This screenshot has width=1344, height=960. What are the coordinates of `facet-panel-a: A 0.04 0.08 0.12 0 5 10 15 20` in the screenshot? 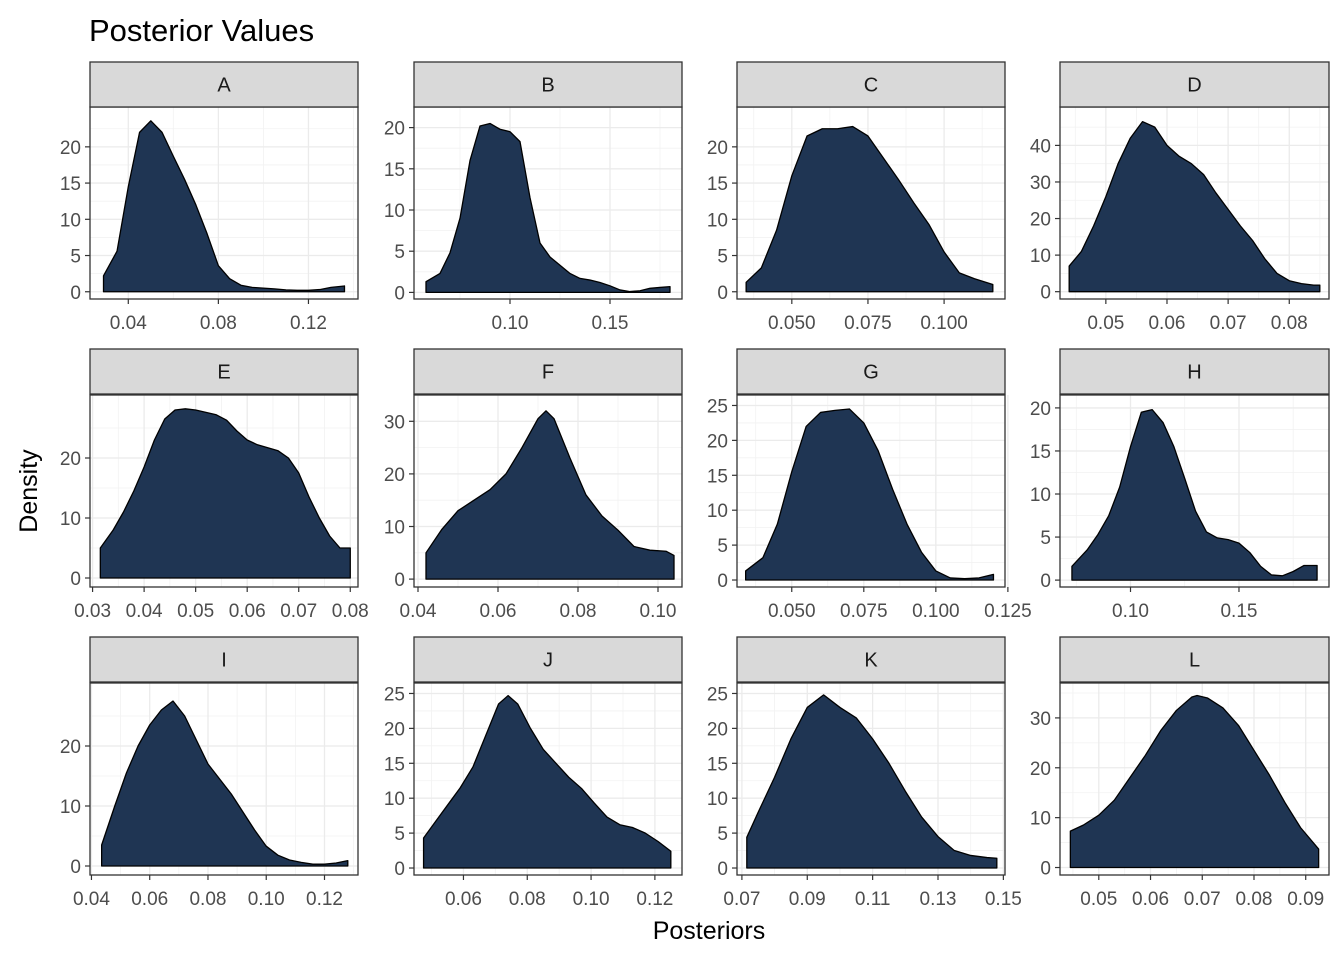 It's located at (209, 197).